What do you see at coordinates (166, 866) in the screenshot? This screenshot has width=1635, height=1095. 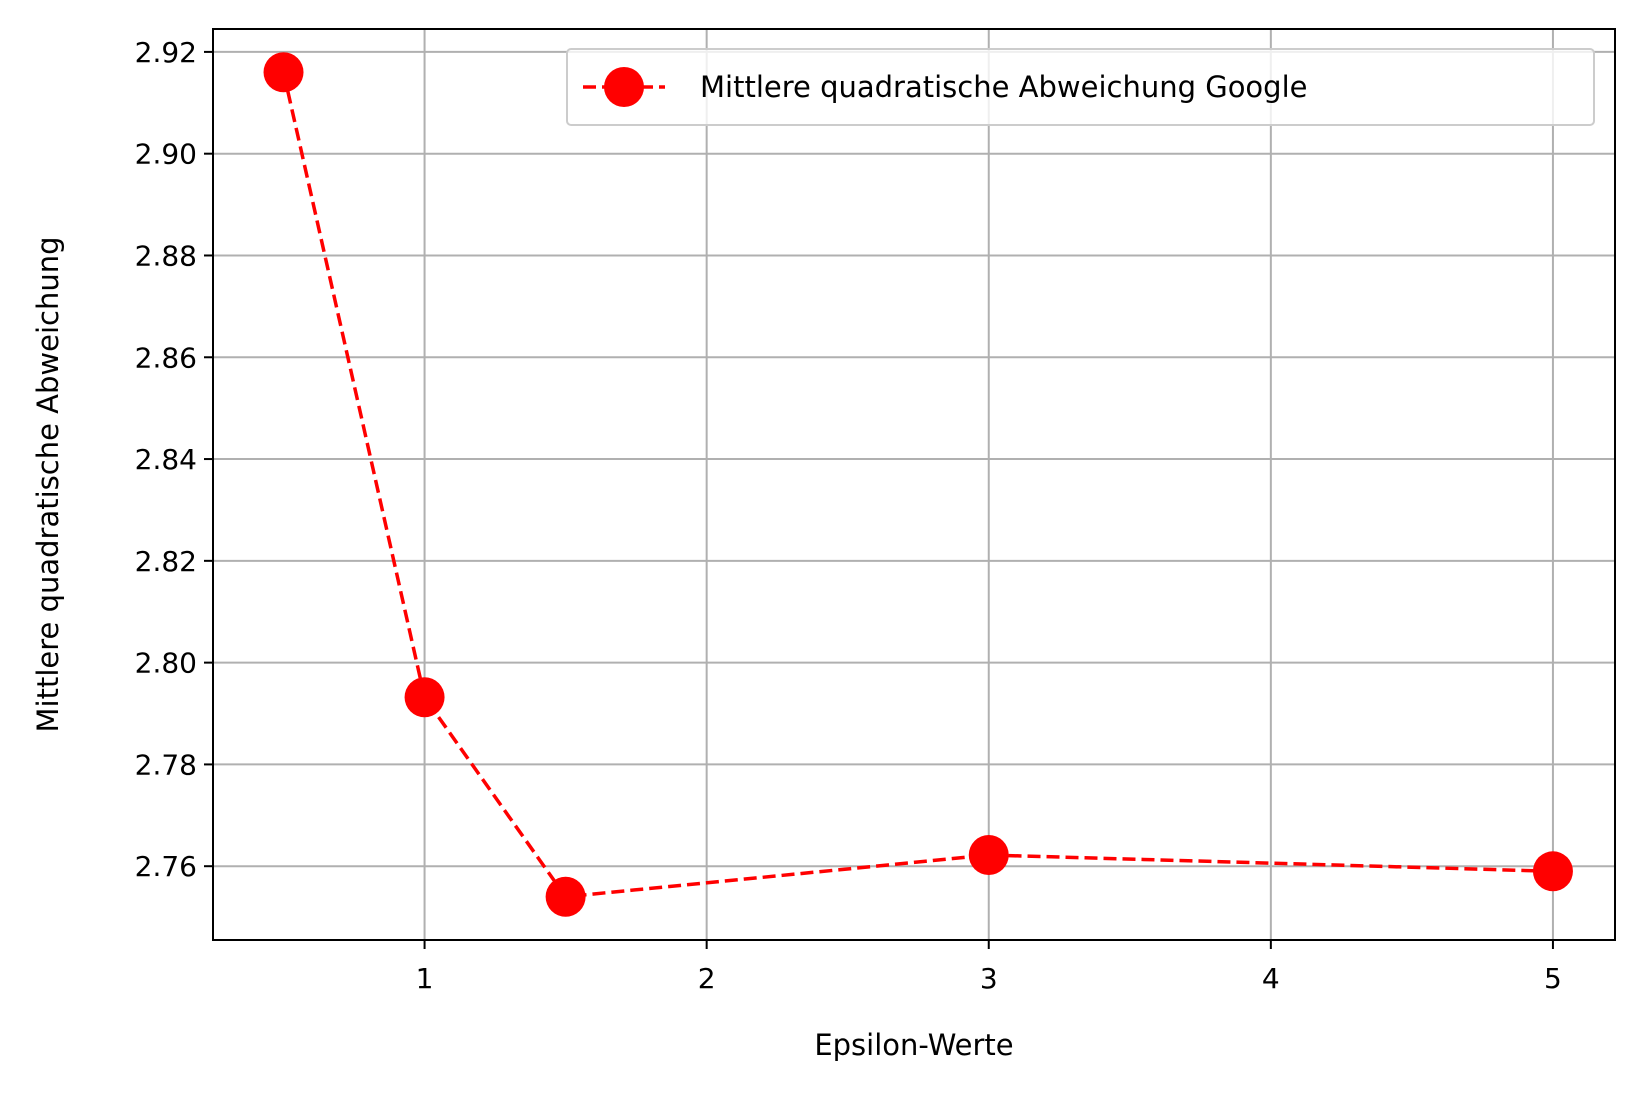 I see `y-tick-label: 2.76` at bounding box center [166, 866].